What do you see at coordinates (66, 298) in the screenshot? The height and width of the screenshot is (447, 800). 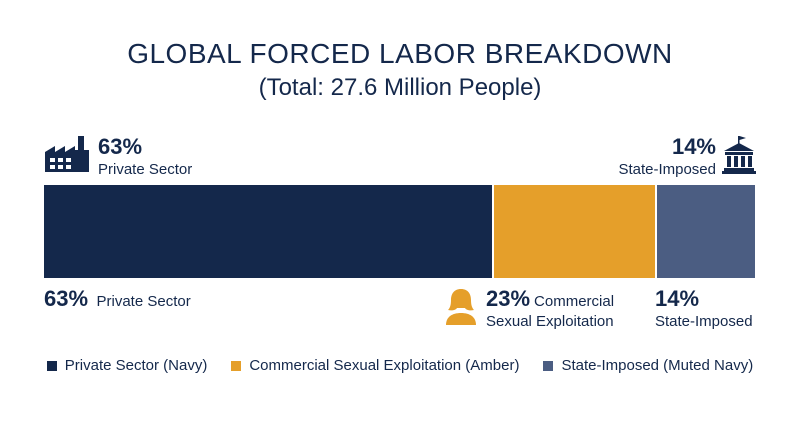 I see `bottom-pct-private: 63%` at bounding box center [66, 298].